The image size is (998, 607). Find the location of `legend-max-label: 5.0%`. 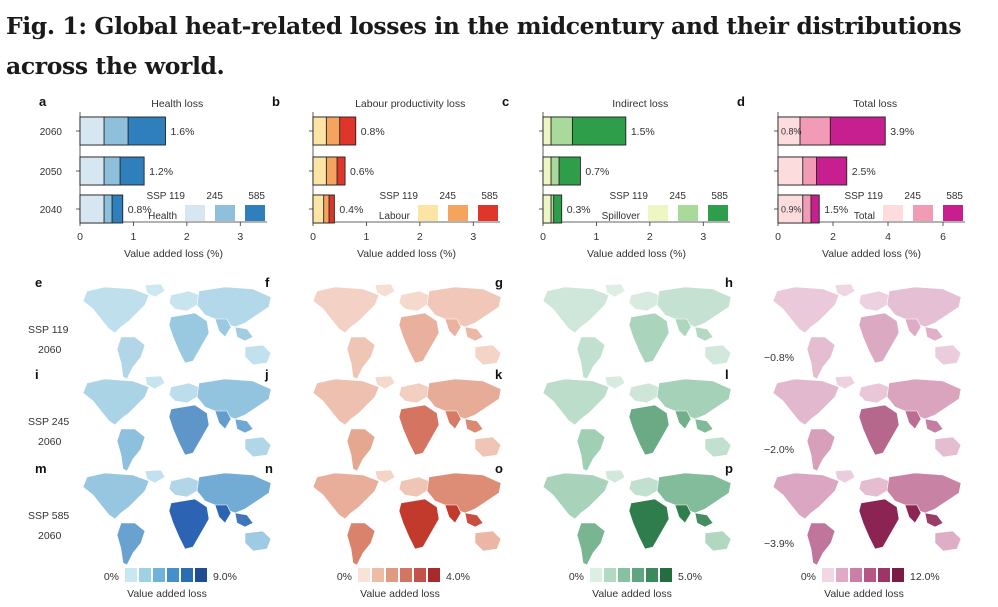

legend-max-label: 5.0% is located at coordinates (690, 577).